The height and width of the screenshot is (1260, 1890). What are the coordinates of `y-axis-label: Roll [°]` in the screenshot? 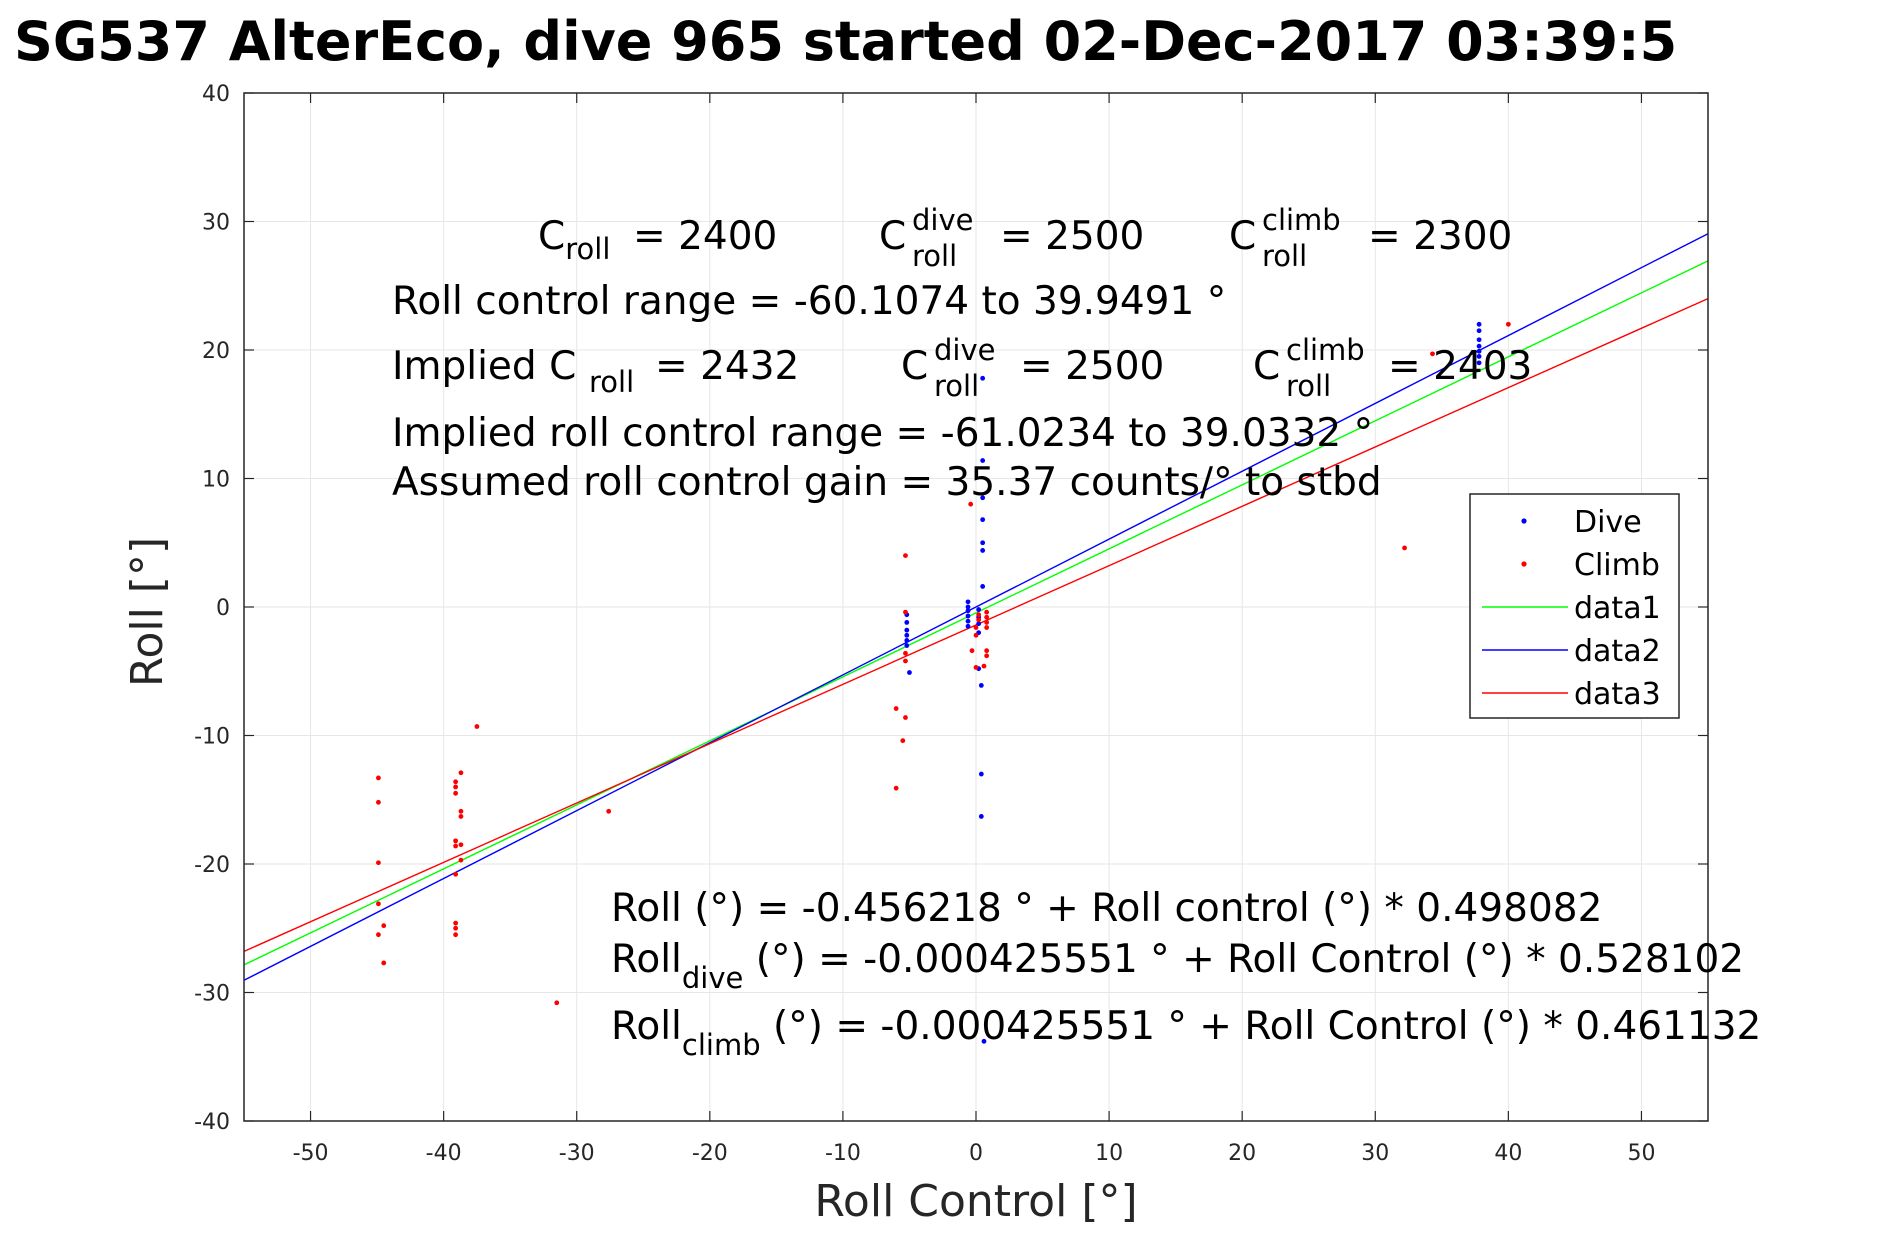 It's located at (147, 612).